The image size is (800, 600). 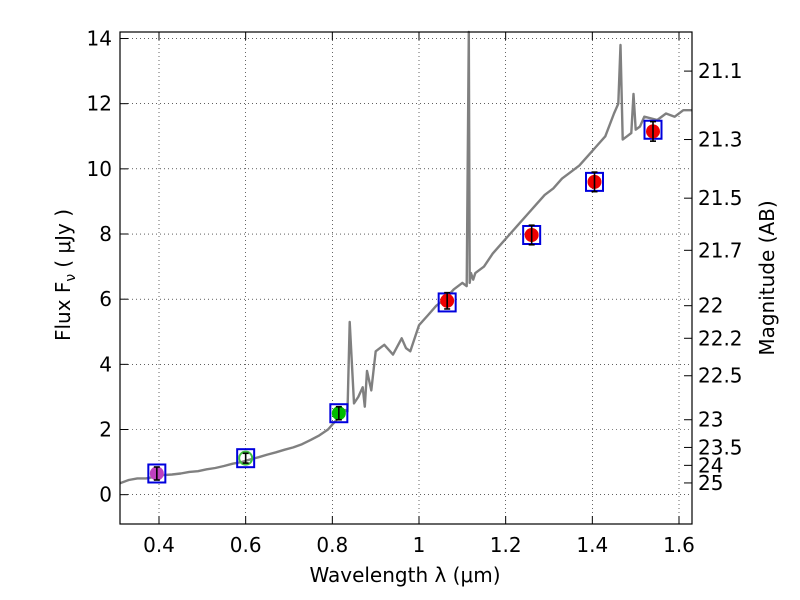 What do you see at coordinates (105, 234) in the screenshot?
I see `y-tick-label: 8` at bounding box center [105, 234].